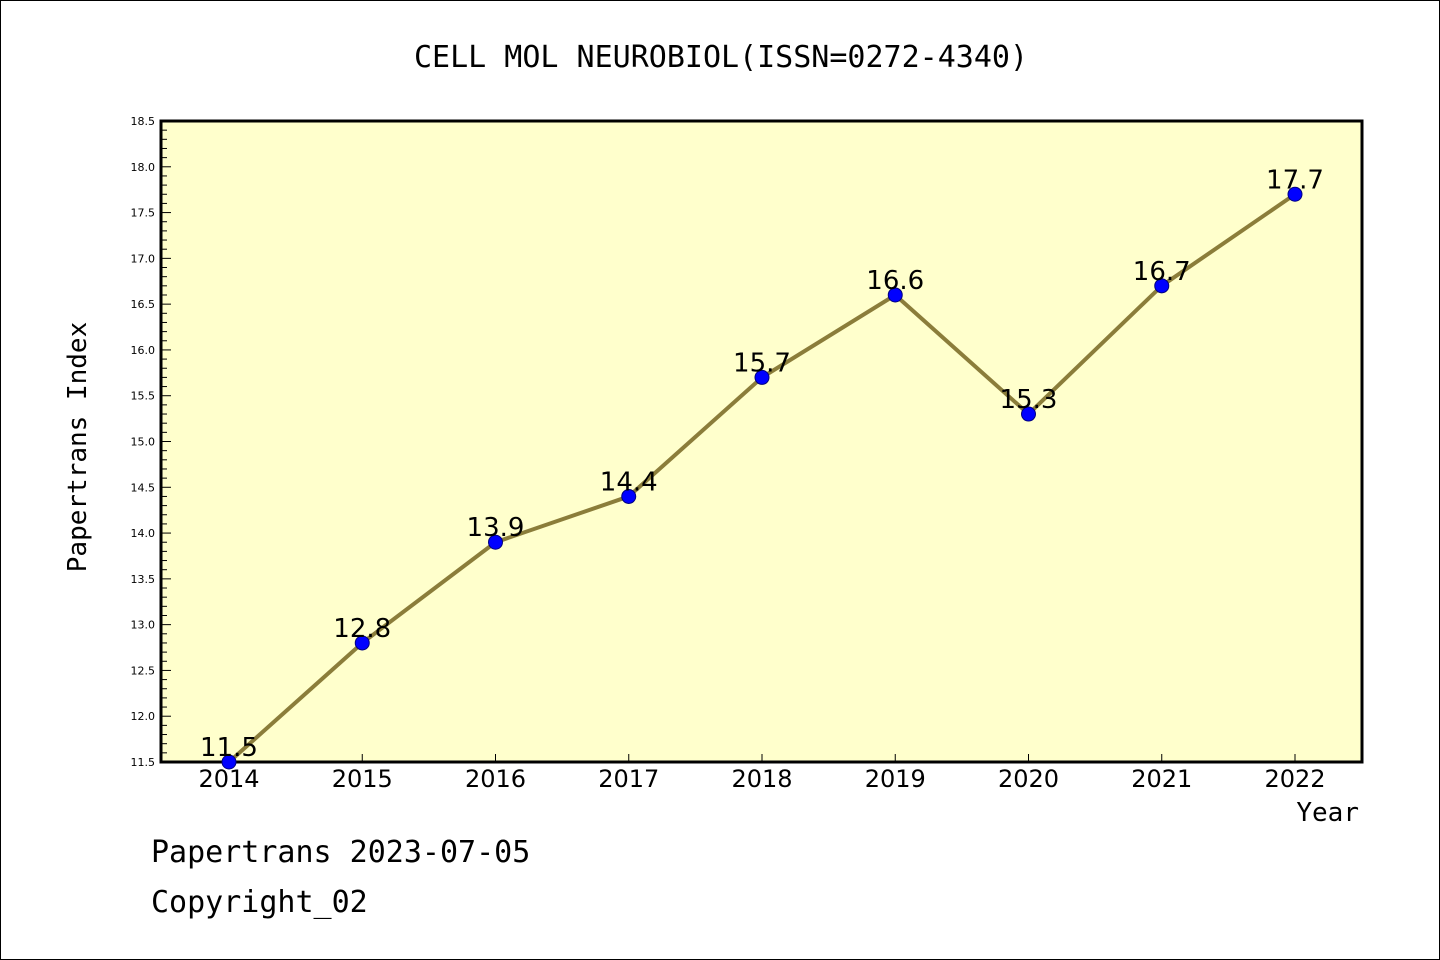  What do you see at coordinates (143, 304) in the screenshot?
I see `y-tick-label: 16.5` at bounding box center [143, 304].